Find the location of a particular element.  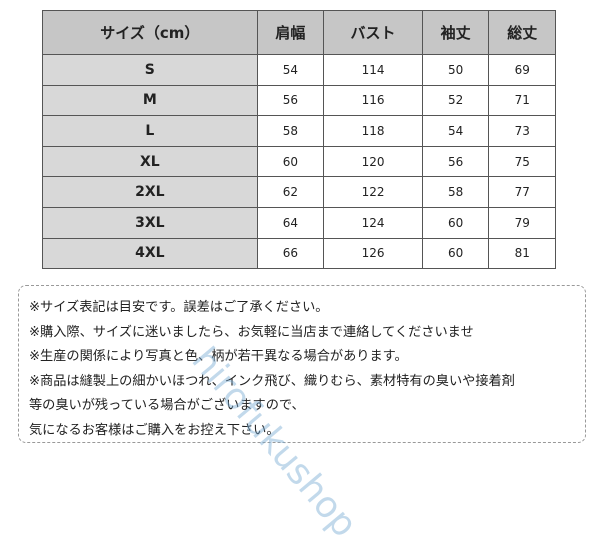

cell: 62 is located at coordinates (290, 192).